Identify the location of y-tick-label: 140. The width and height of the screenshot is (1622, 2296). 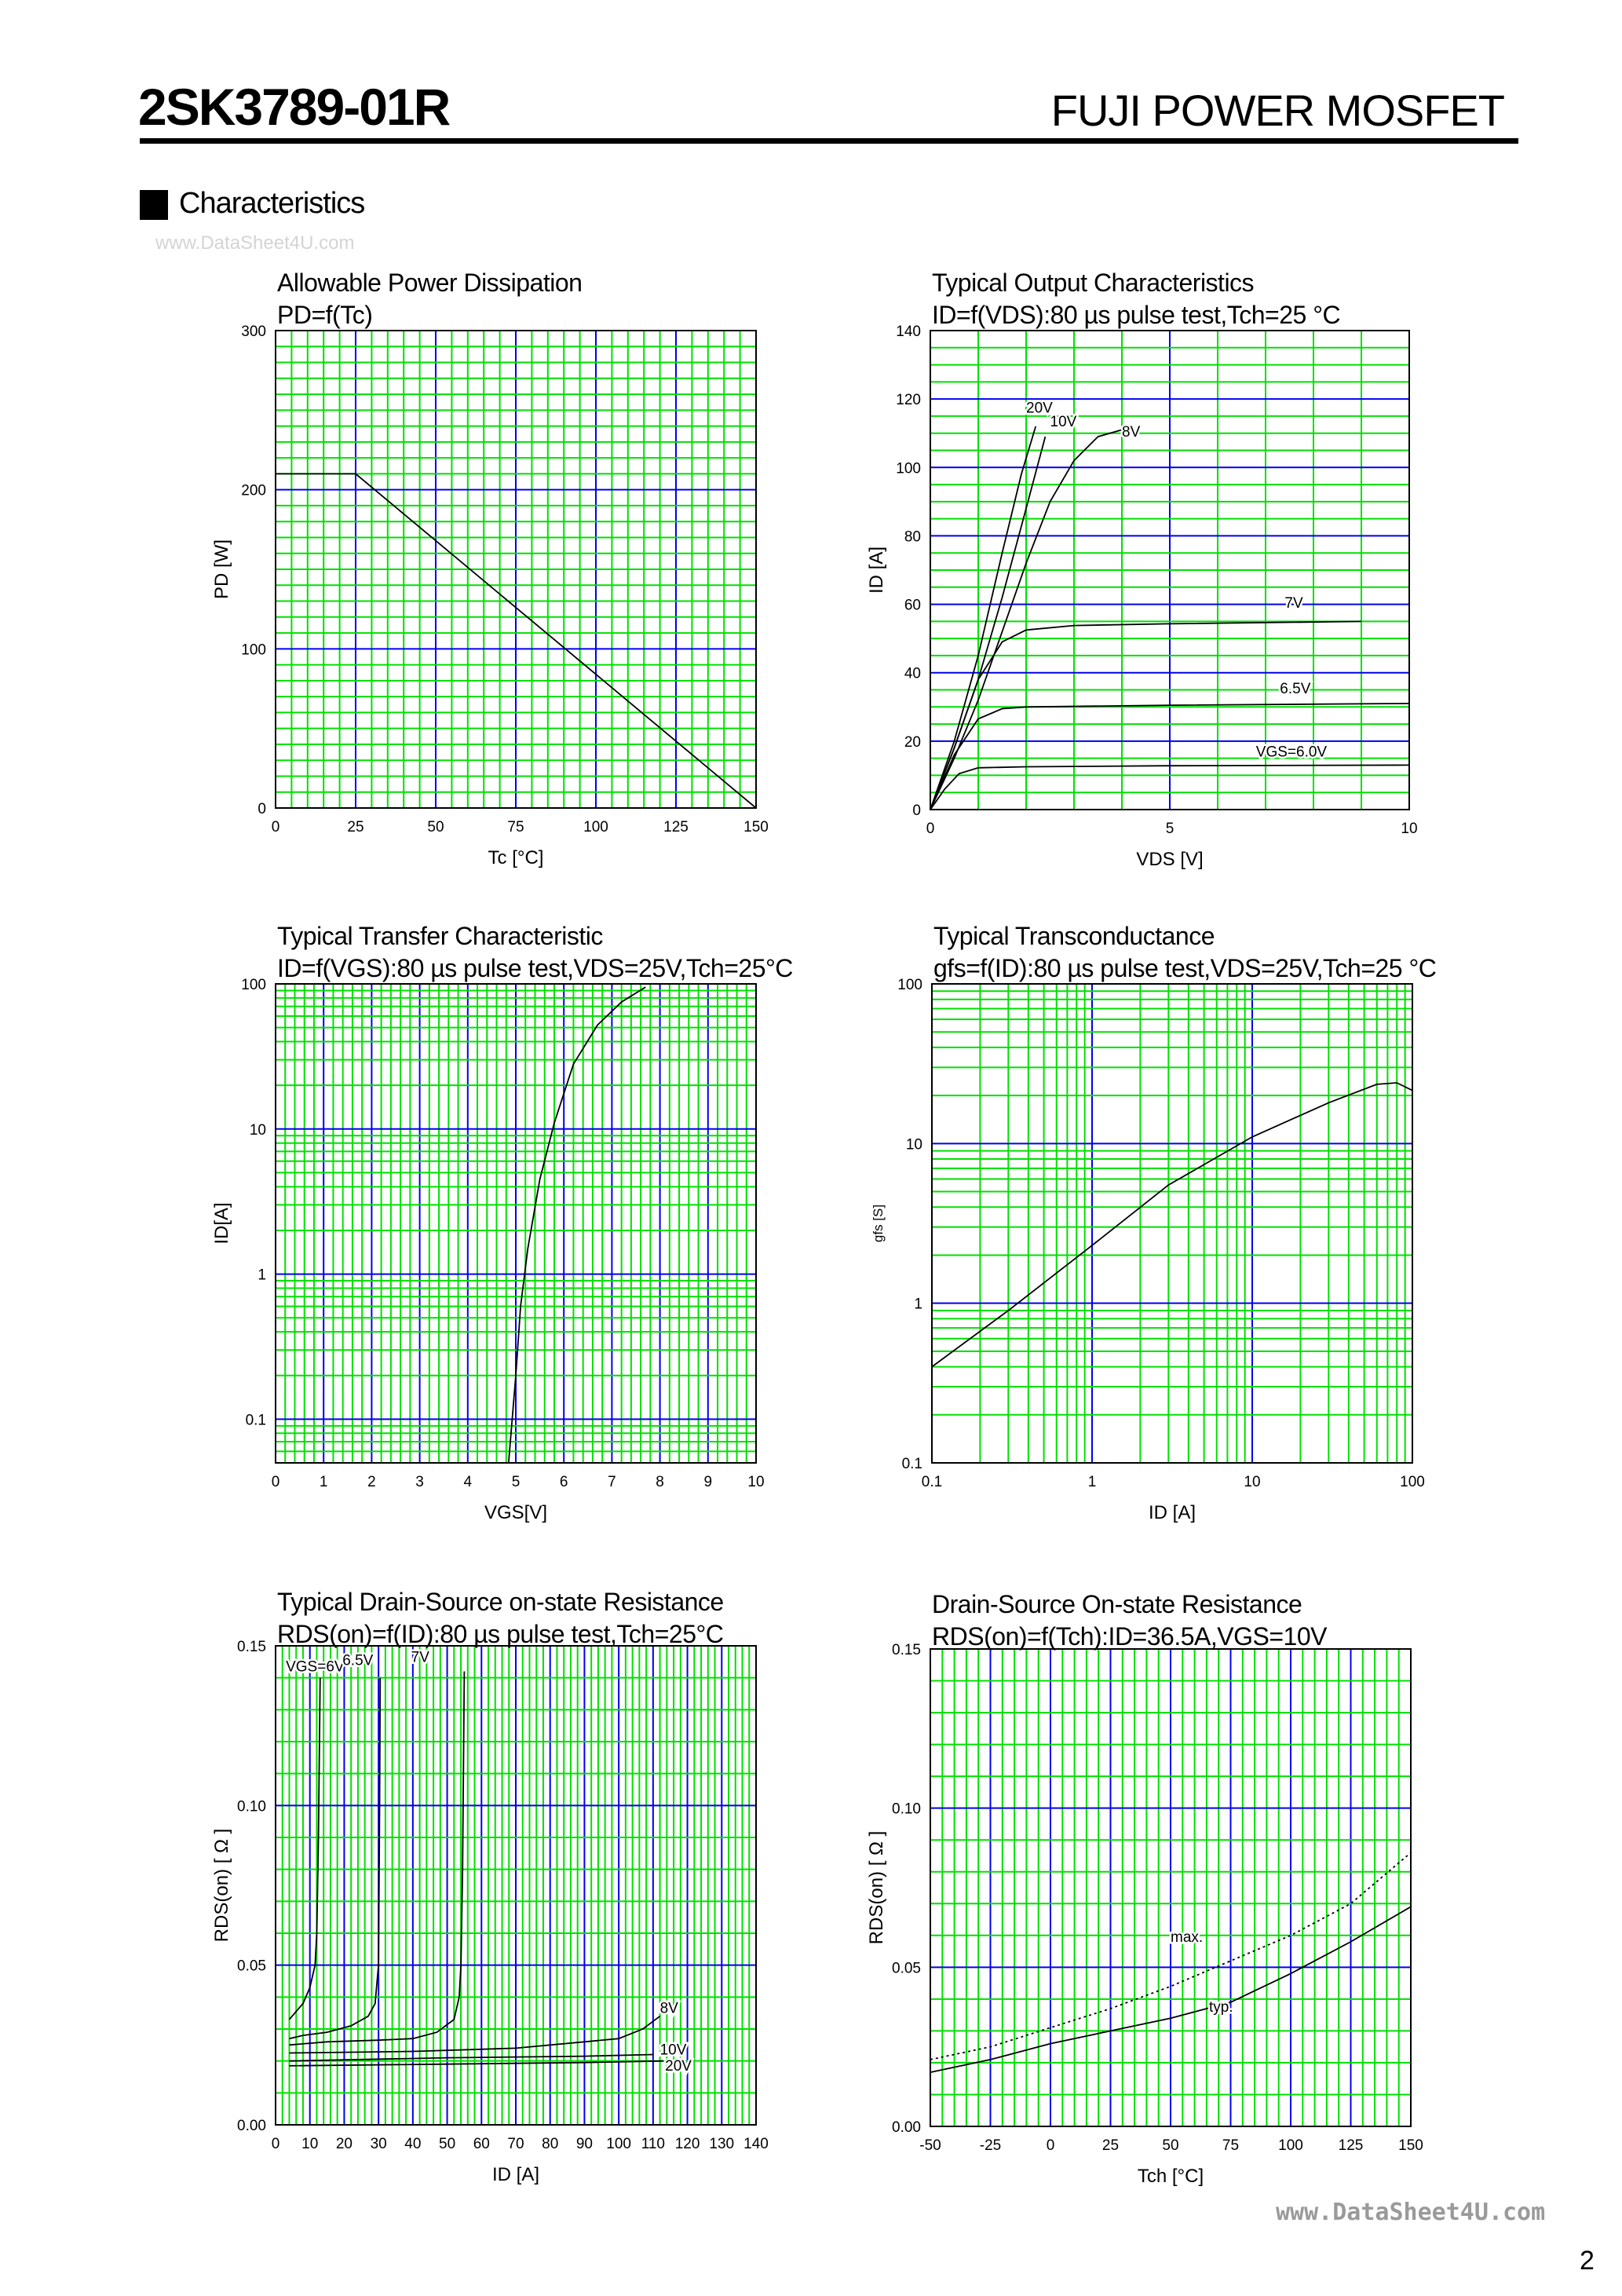
(908, 332).